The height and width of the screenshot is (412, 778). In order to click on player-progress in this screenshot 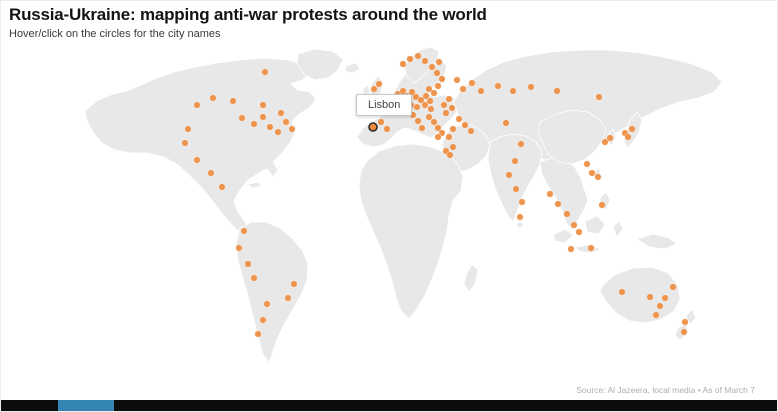, I will do `click(86, 405)`.